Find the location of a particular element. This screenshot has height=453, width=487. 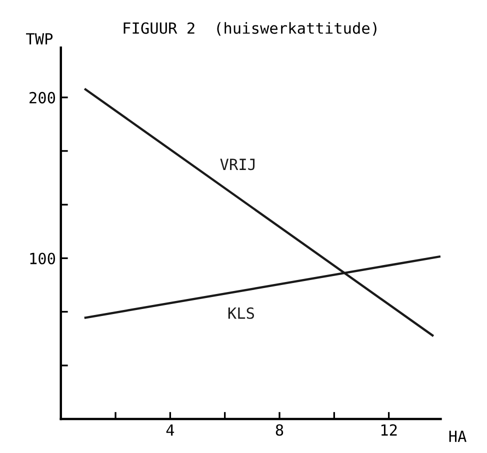

x-tick-label: 12 is located at coordinates (389, 430).